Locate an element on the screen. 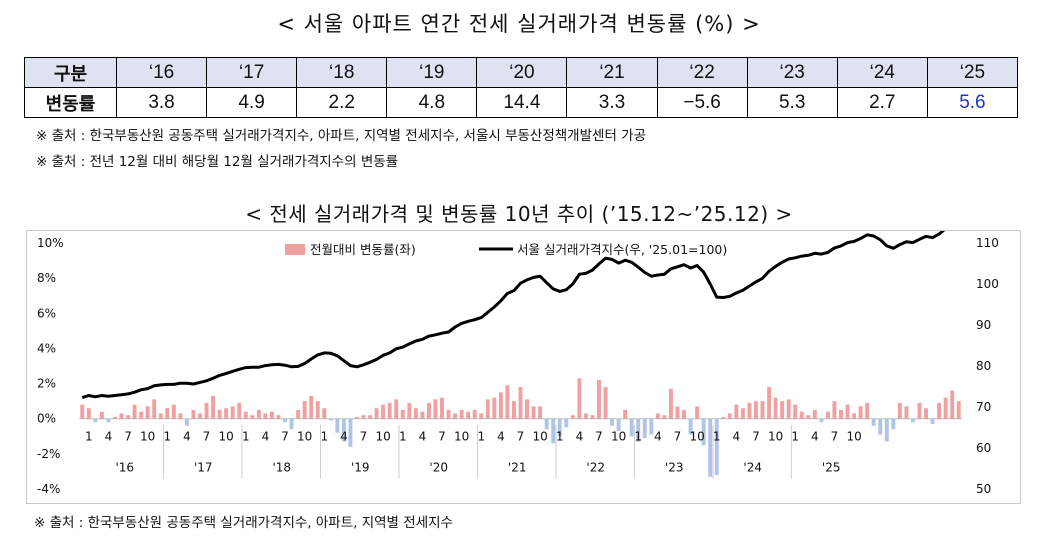 Image resolution: width=1038 pixels, height=547 pixels. year-label: '18 is located at coordinates (282, 468).